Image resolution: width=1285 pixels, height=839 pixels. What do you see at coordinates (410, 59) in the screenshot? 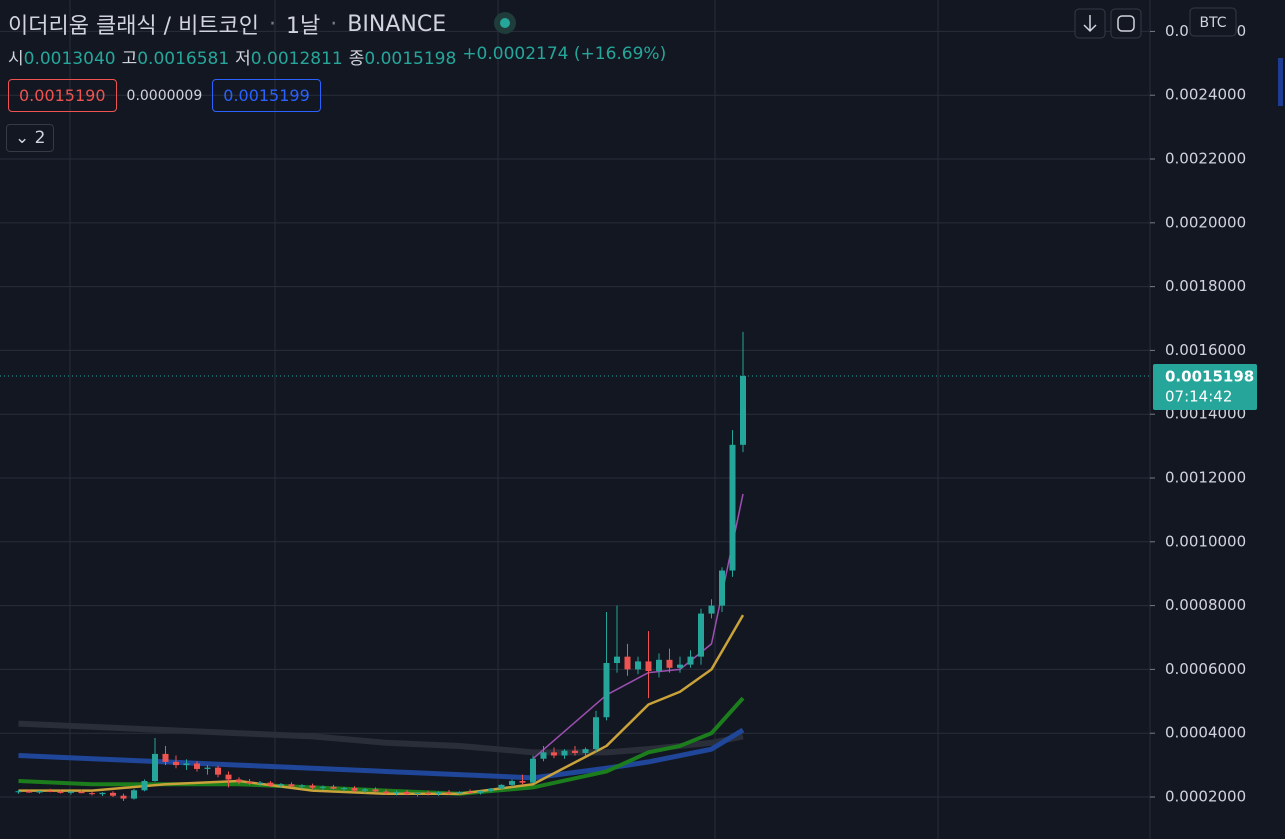
I see `ohlc-value: 0.0015198` at bounding box center [410, 59].